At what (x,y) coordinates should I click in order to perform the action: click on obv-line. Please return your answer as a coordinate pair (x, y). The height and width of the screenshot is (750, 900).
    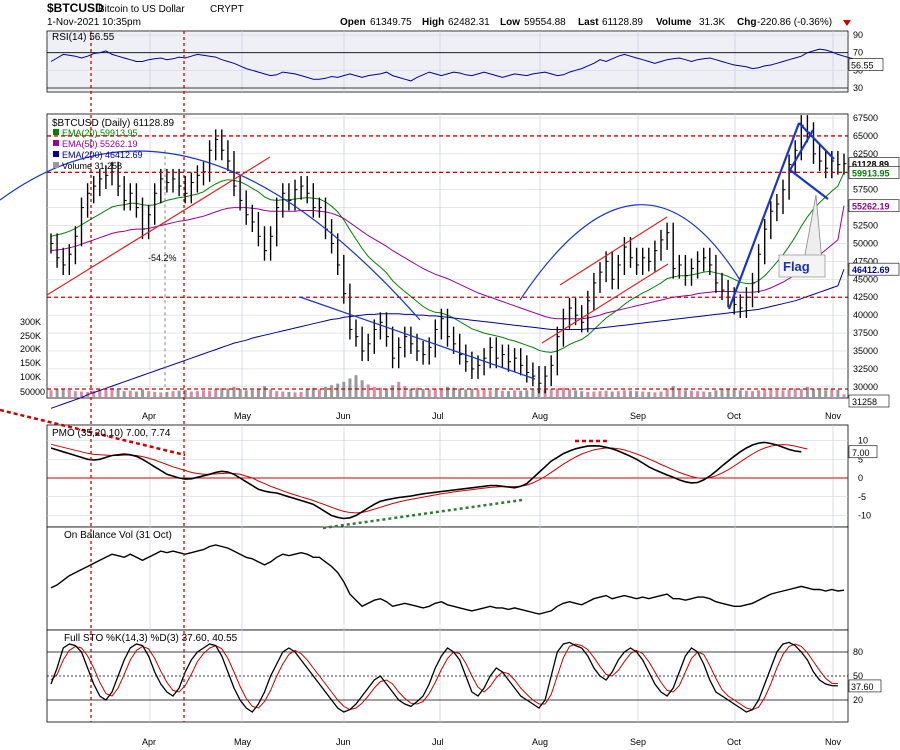
    Looking at the image, I should click on (447, 579).